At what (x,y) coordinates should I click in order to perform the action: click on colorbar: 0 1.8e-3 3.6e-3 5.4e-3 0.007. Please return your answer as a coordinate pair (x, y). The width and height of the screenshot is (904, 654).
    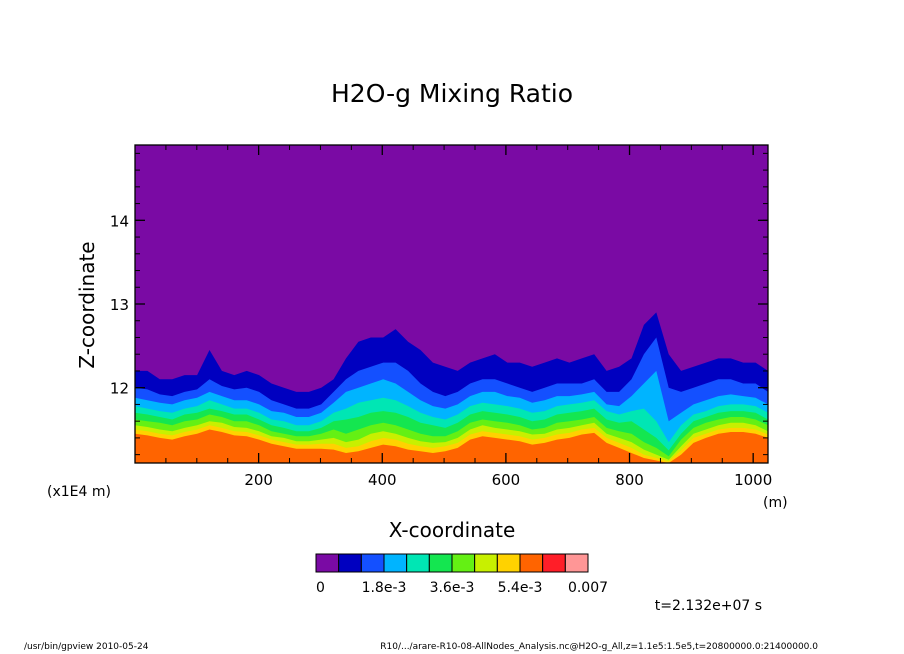
    Looking at the image, I should click on (461, 574).